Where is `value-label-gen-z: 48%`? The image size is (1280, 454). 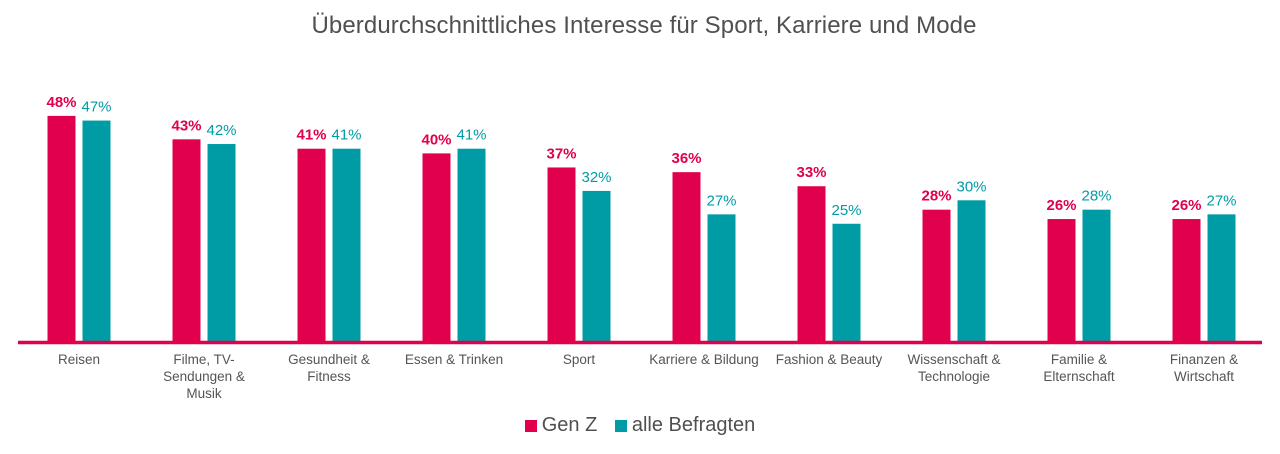
value-label-gen-z: 48% is located at coordinates (61, 102).